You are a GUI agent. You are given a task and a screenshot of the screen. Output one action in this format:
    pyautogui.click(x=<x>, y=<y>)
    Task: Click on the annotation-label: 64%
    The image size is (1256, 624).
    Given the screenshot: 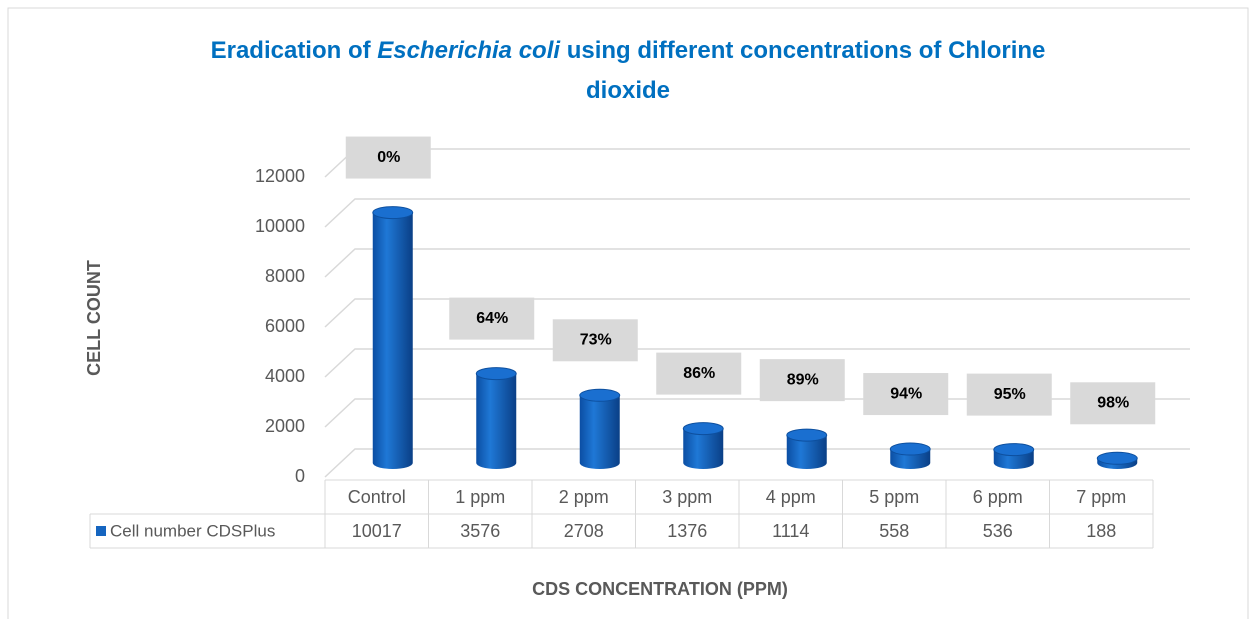 What is the action you would take?
    pyautogui.click(x=492, y=318)
    